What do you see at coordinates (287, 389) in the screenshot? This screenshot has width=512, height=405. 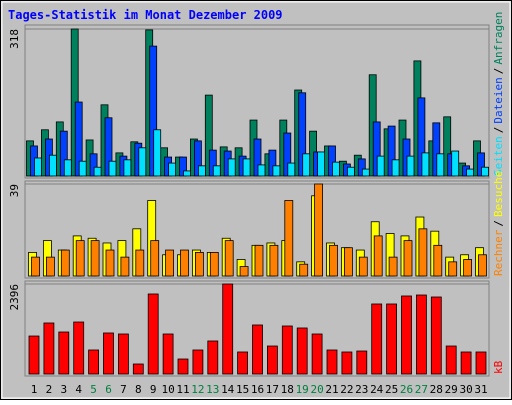 I see `x-tick-label: 18` at bounding box center [287, 389].